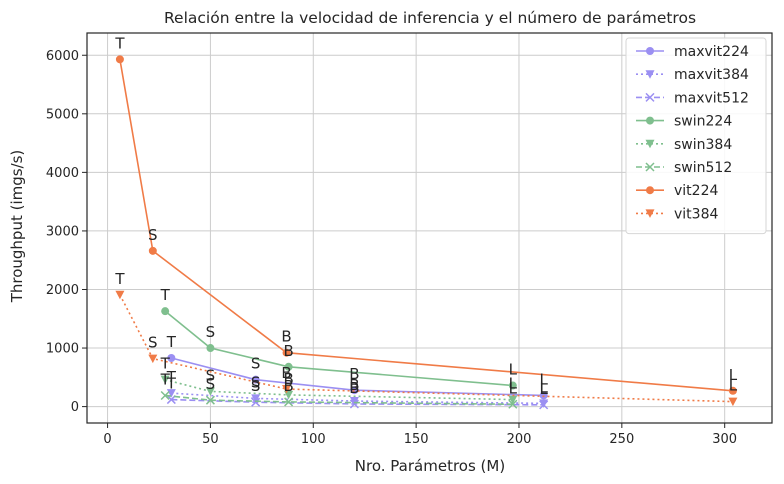 Image resolution: width=784 pixels, height=484 pixels. What do you see at coordinates (210, 439) in the screenshot?
I see `x-tick-label: 50` at bounding box center [210, 439].